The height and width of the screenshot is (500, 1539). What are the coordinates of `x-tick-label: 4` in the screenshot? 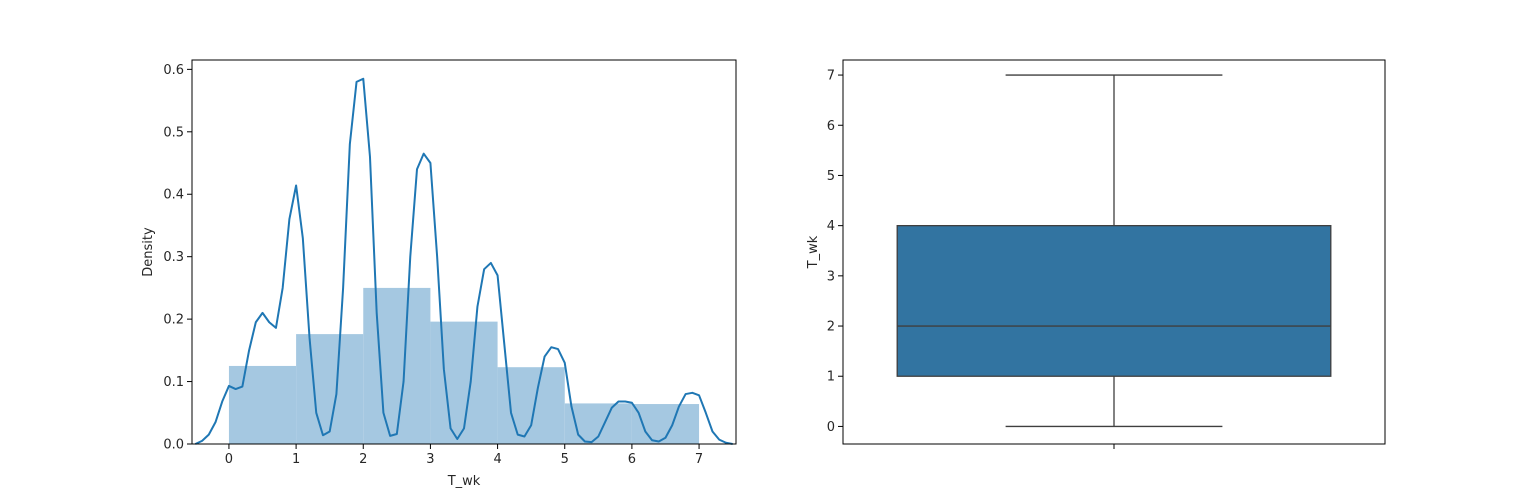 It's located at (497, 459).